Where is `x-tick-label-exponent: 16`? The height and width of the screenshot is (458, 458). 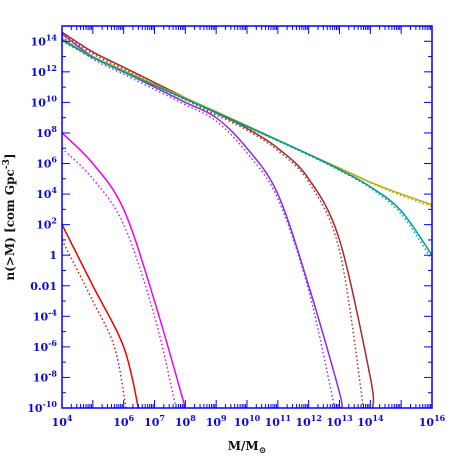
x-tick-label-exponent: 16 is located at coordinates (440, 418).